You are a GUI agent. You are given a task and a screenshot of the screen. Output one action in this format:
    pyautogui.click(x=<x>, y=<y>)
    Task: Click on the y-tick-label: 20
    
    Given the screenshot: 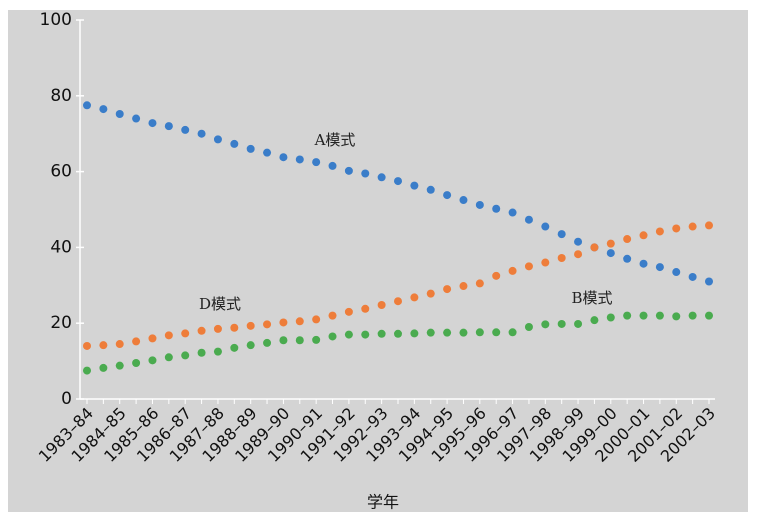 What is the action you would take?
    pyautogui.click(x=61, y=323)
    